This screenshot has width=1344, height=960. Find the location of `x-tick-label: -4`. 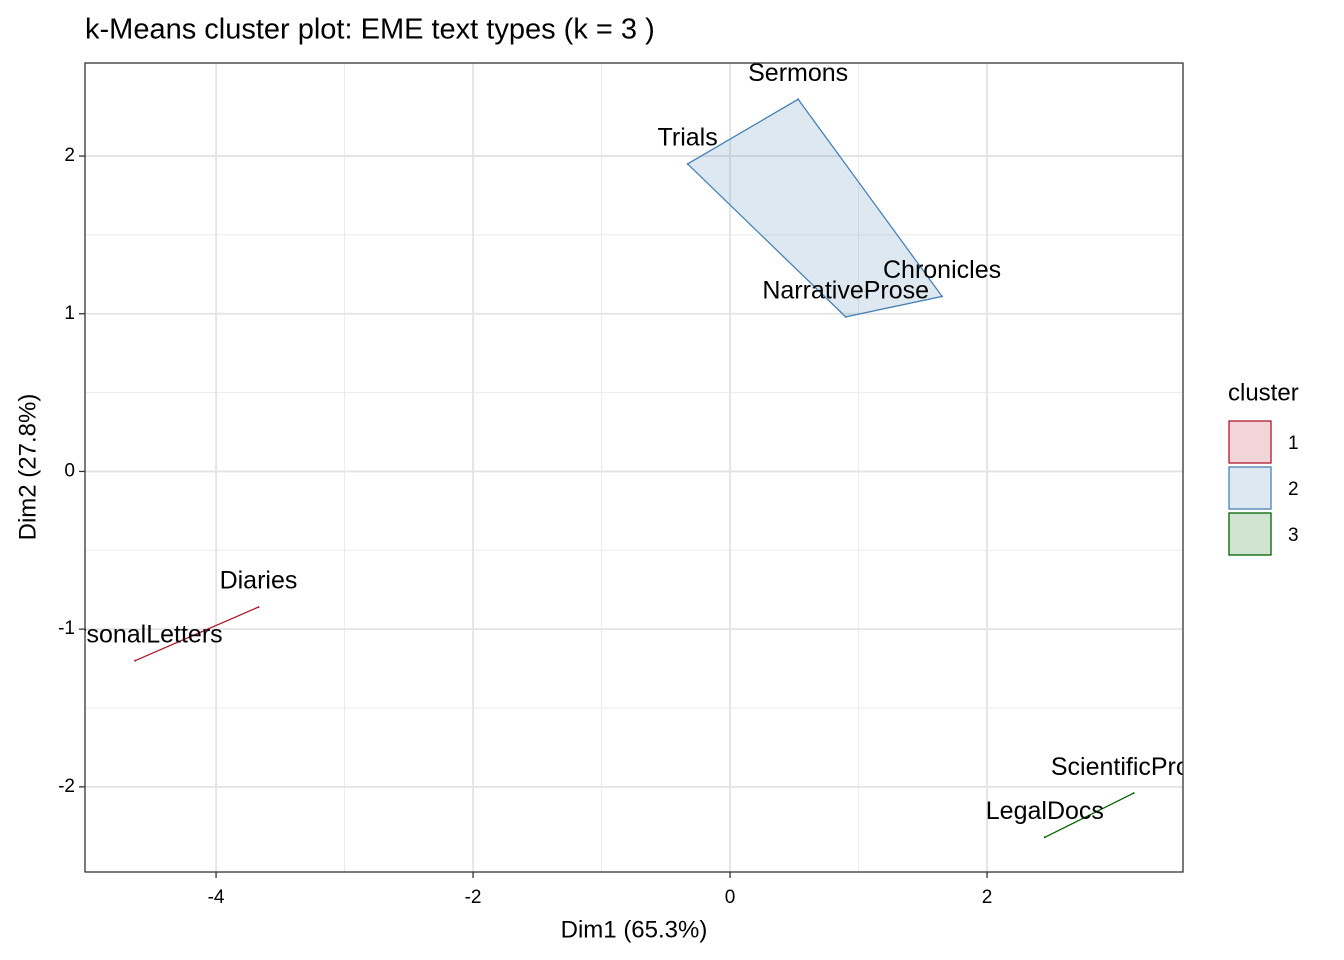

x-tick-label: -4 is located at coordinates (216, 897).